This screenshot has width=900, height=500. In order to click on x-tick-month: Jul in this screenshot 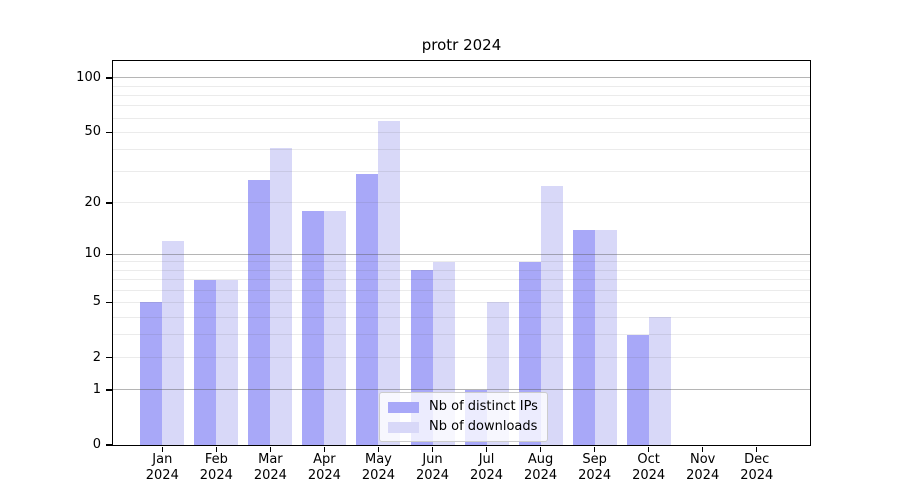, I will do `click(486, 459)`.